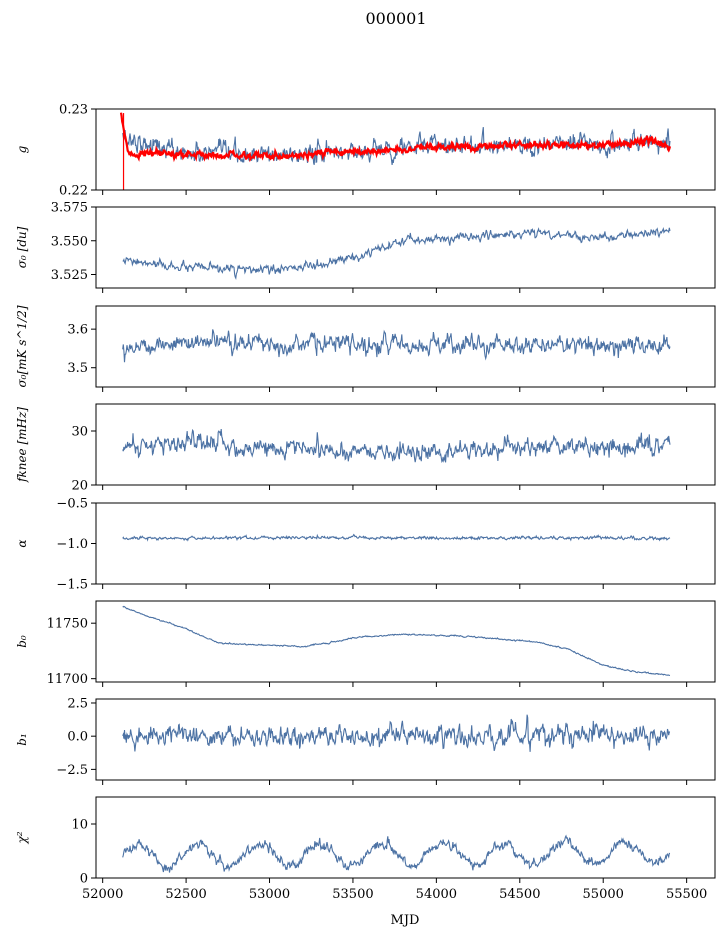 This screenshot has height=936, width=725. I want to click on y-tick-label: 3.575, so click(69, 208).